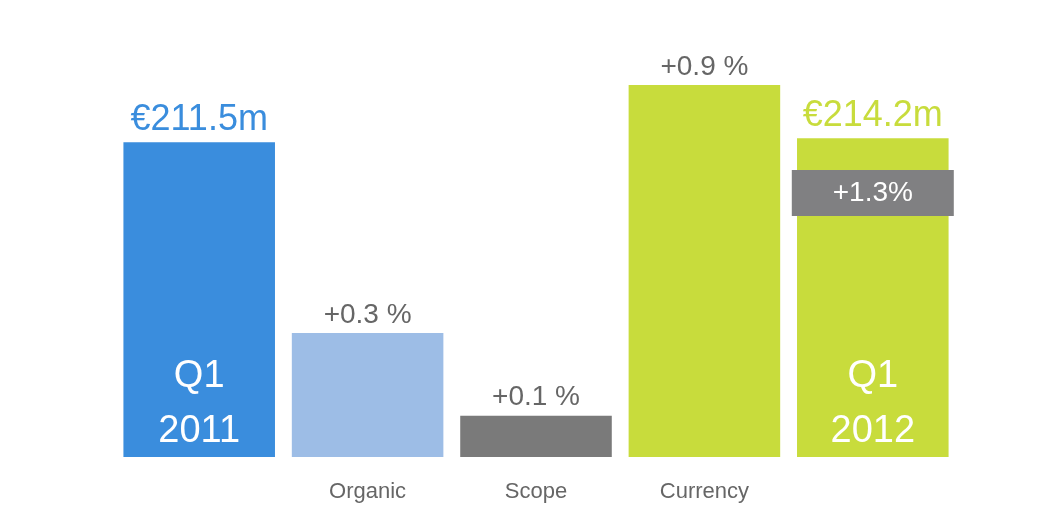 Image resolution: width=1062 pixels, height=520 pixels. Describe the element at coordinates (704, 65) in the screenshot. I see `data-label: +0.9 %` at that location.